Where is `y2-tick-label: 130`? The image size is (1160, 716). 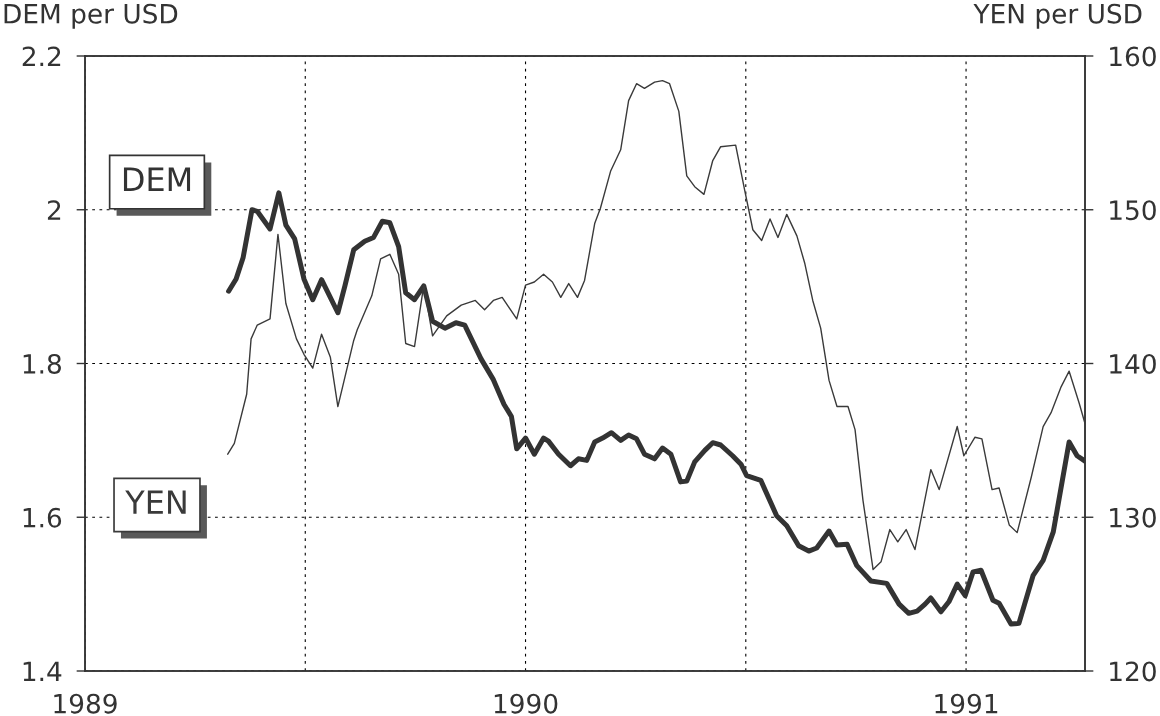
y2-tick-label: 130 is located at coordinates (1133, 517).